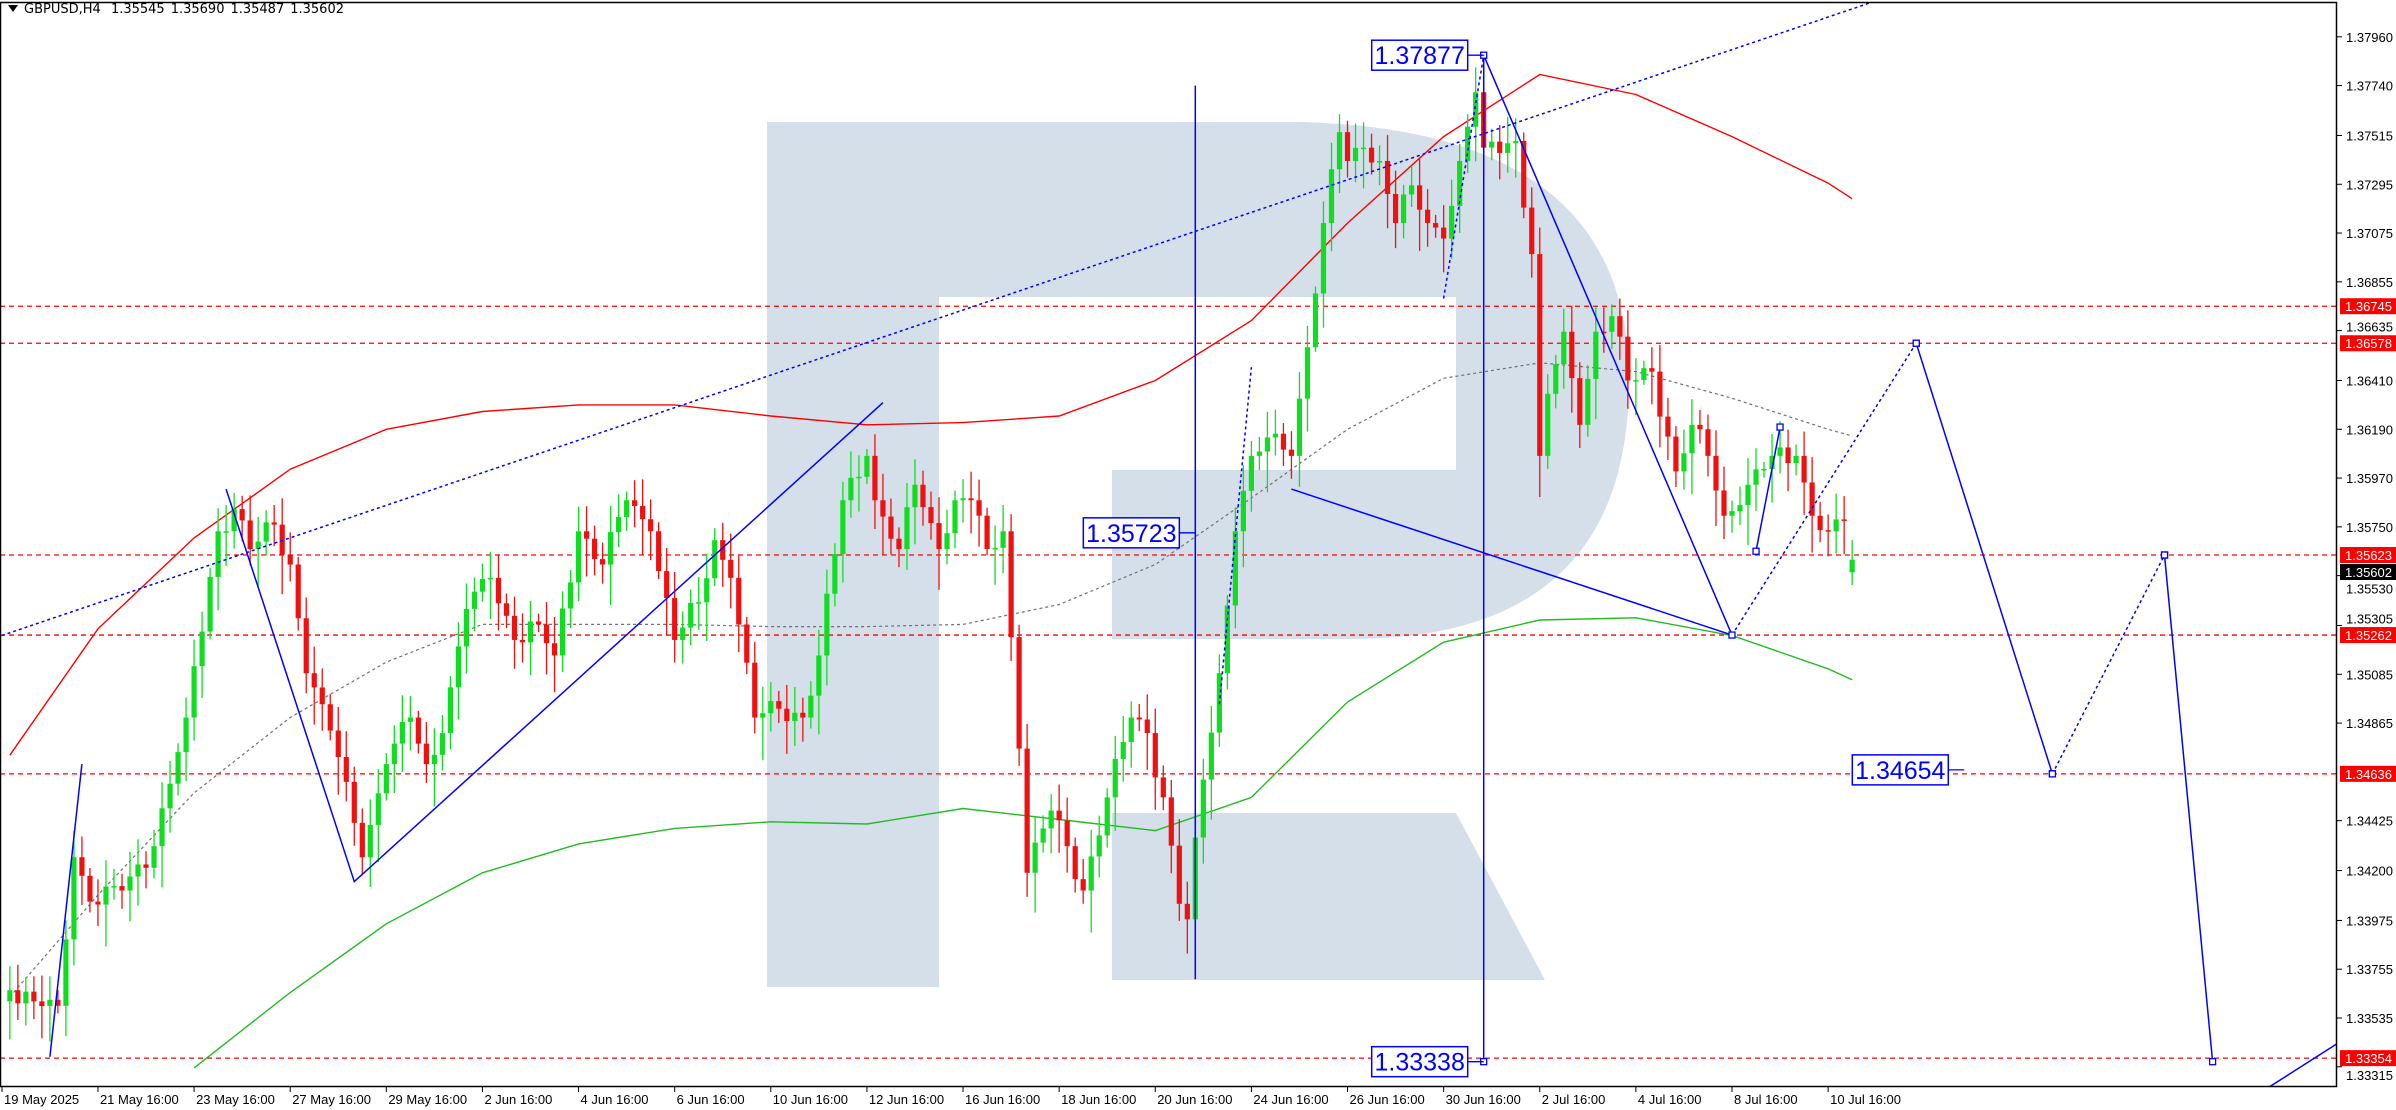 This screenshot has height=1110, width=2396. I want to click on level-price-label: 1.36745, so click(2368, 306).